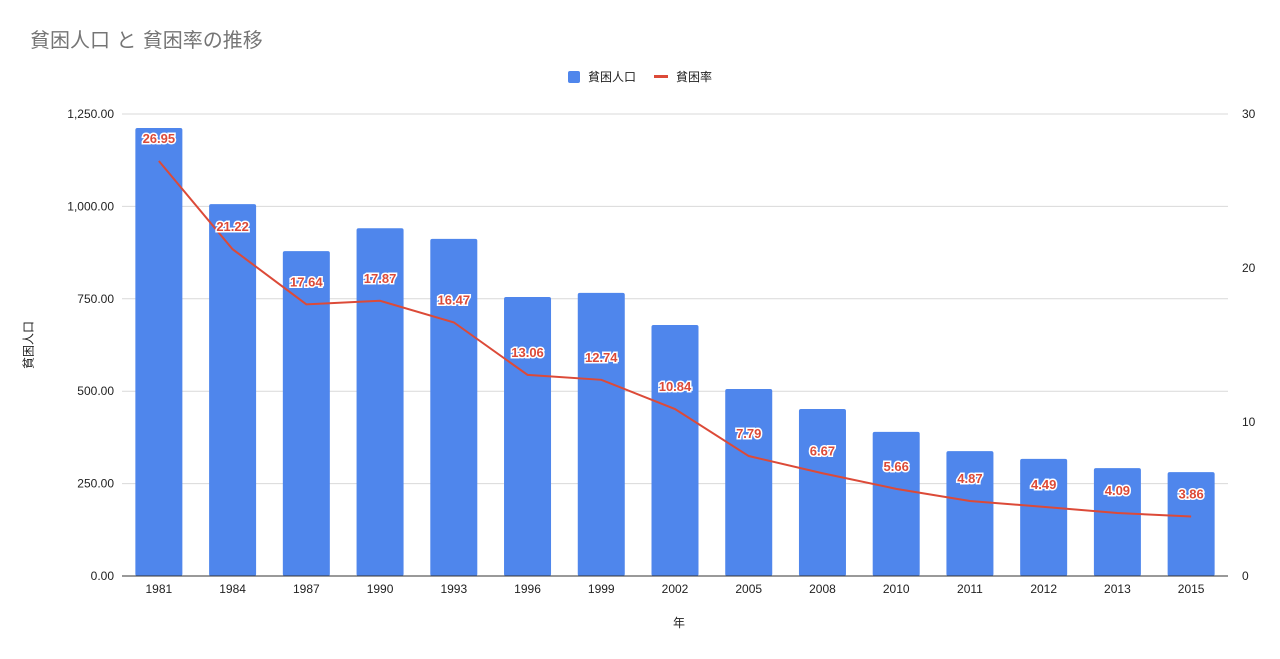 Image resolution: width=1280 pixels, height=659 pixels. Describe the element at coordinates (306, 589) in the screenshot. I see `x-tick-label: 1987` at that location.